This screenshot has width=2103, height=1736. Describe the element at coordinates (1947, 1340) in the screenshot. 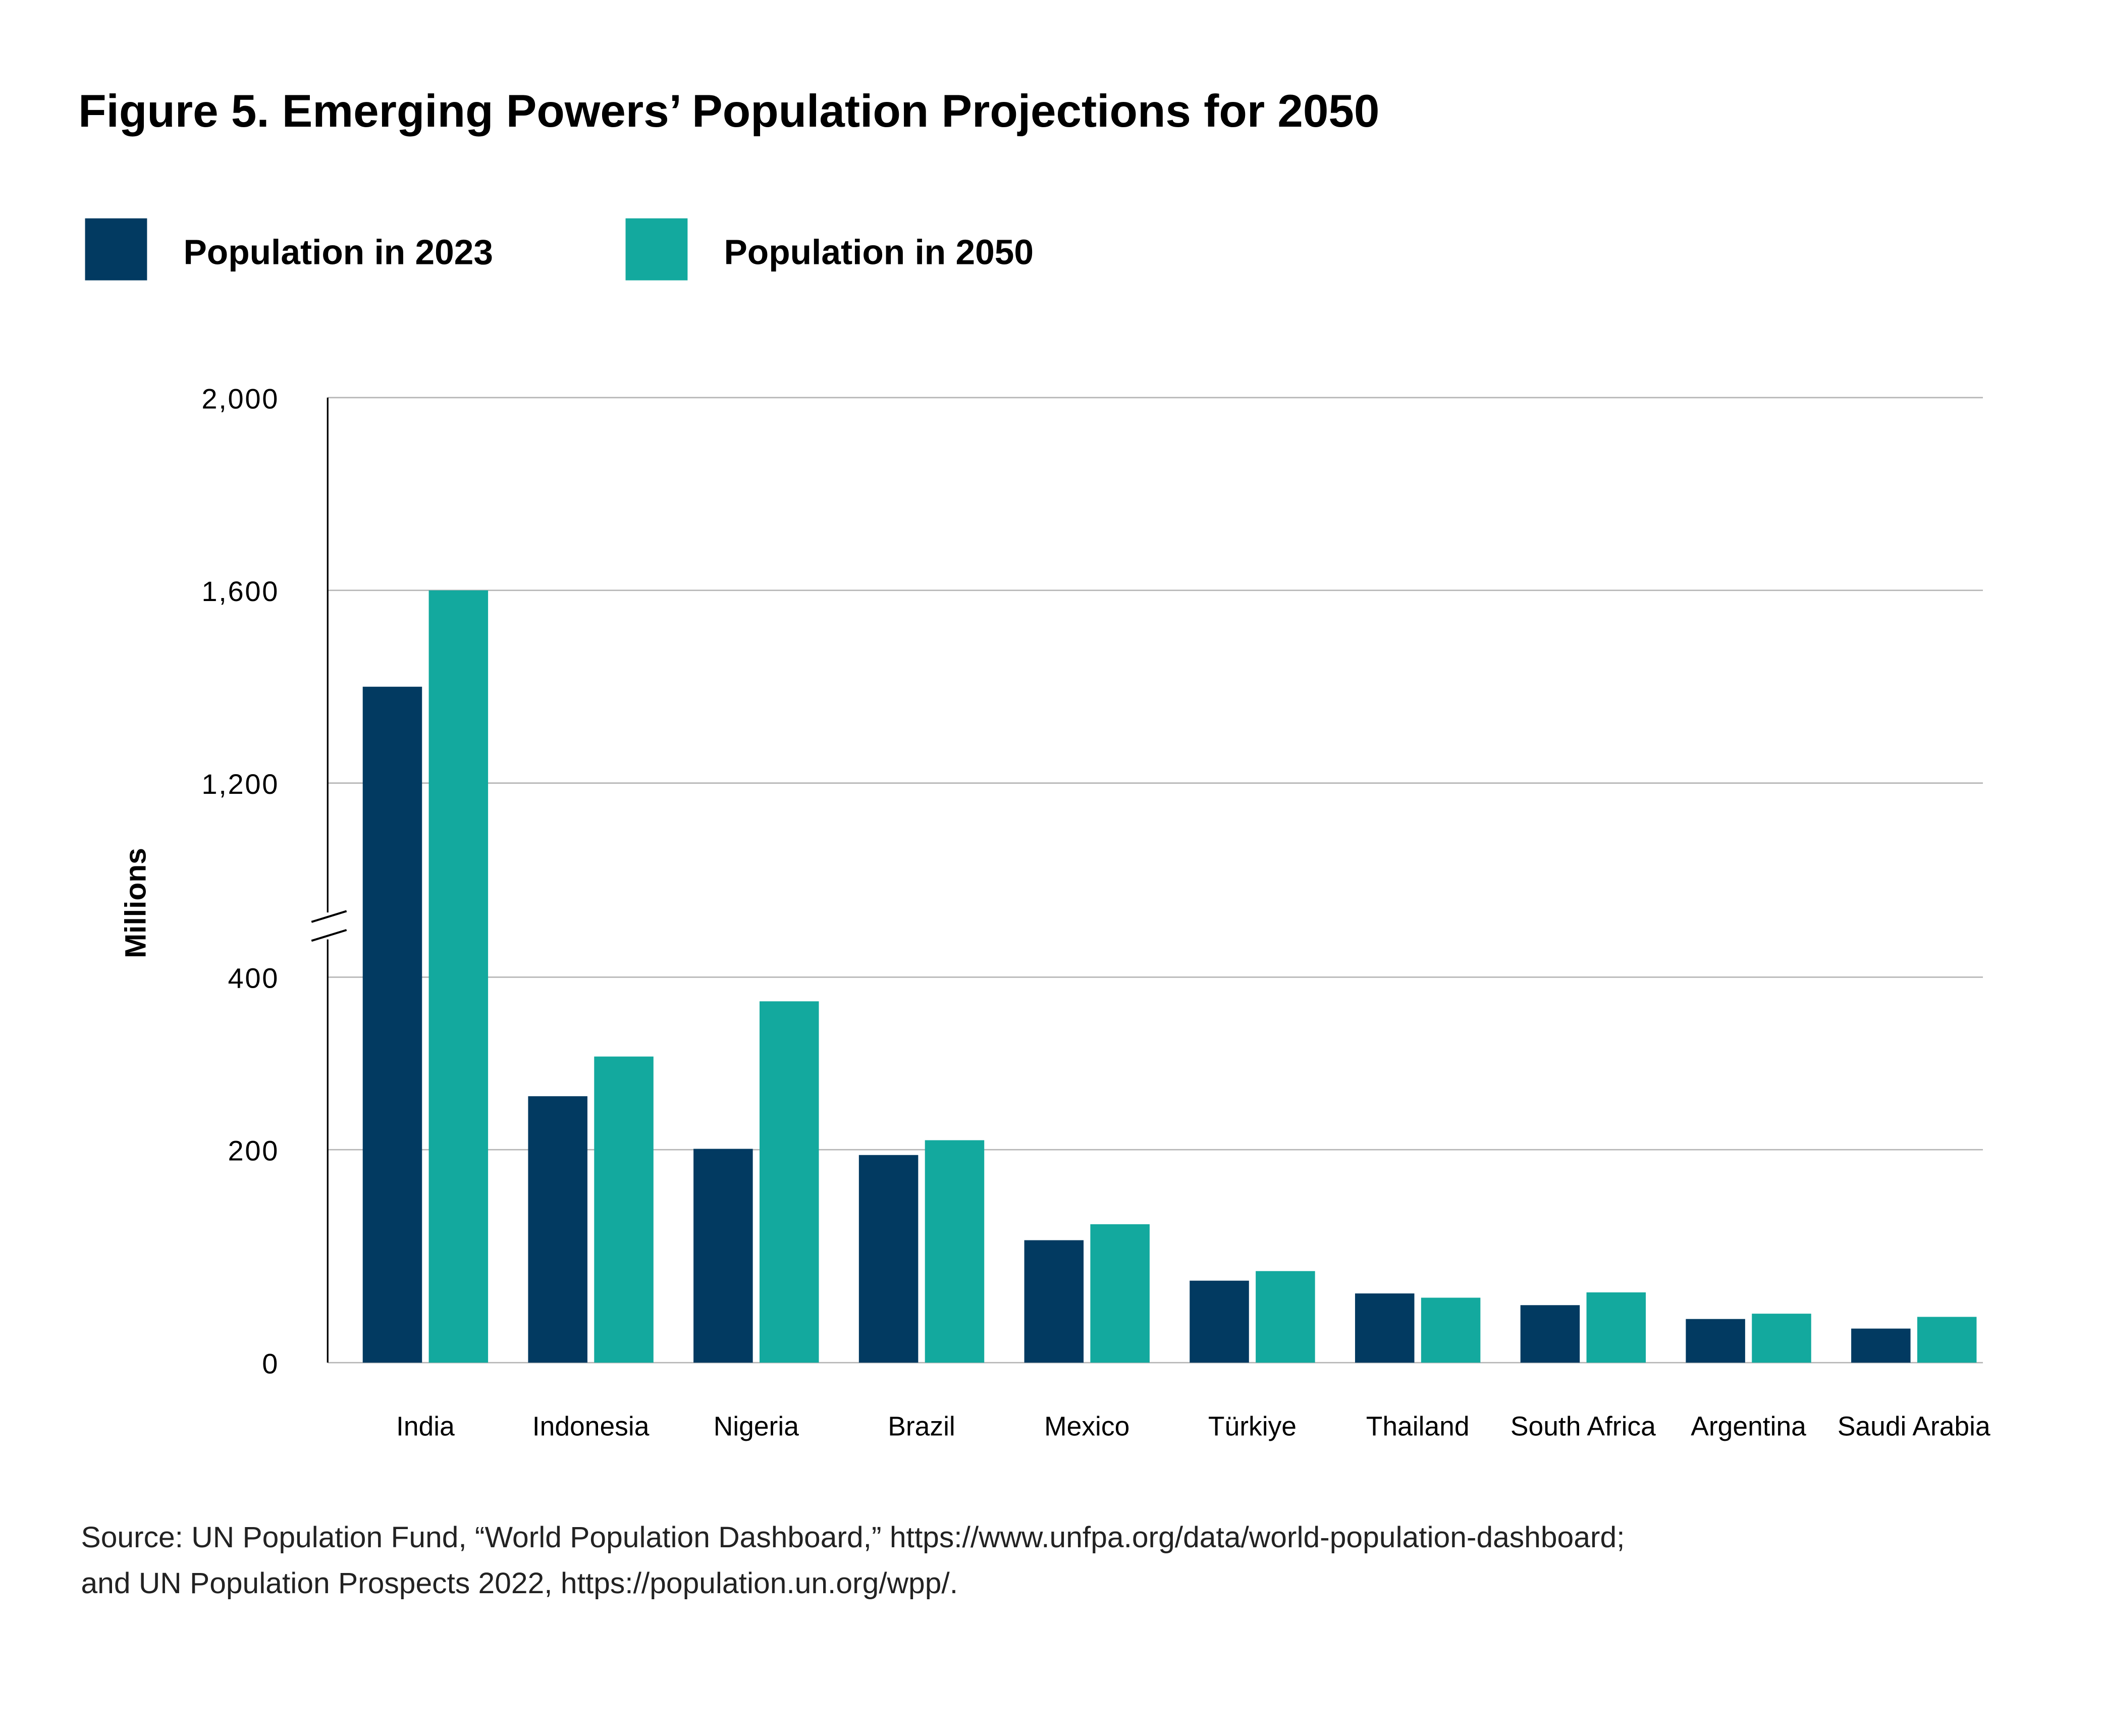

I see `bar-saudi-arabia-2050` at that location.